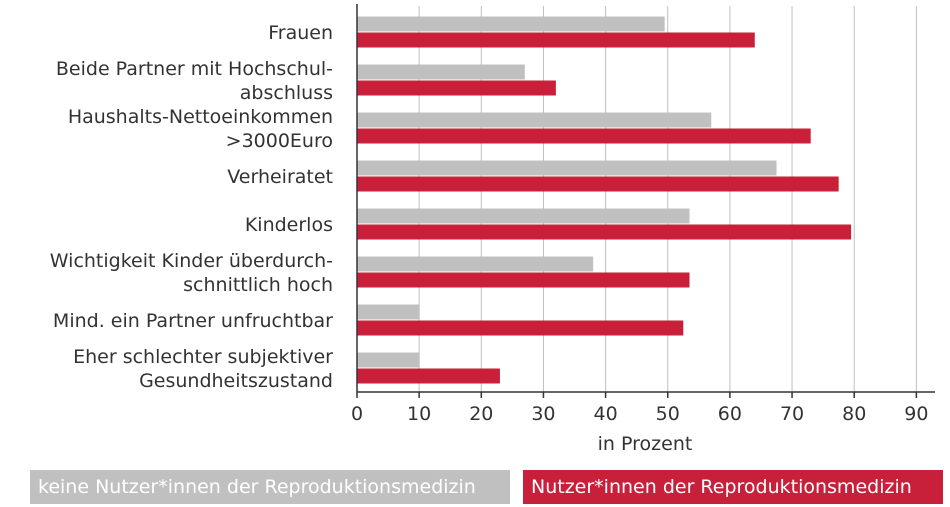  Describe the element at coordinates (286, 93) in the screenshot. I see `category-label-1-1: abschluss` at that location.